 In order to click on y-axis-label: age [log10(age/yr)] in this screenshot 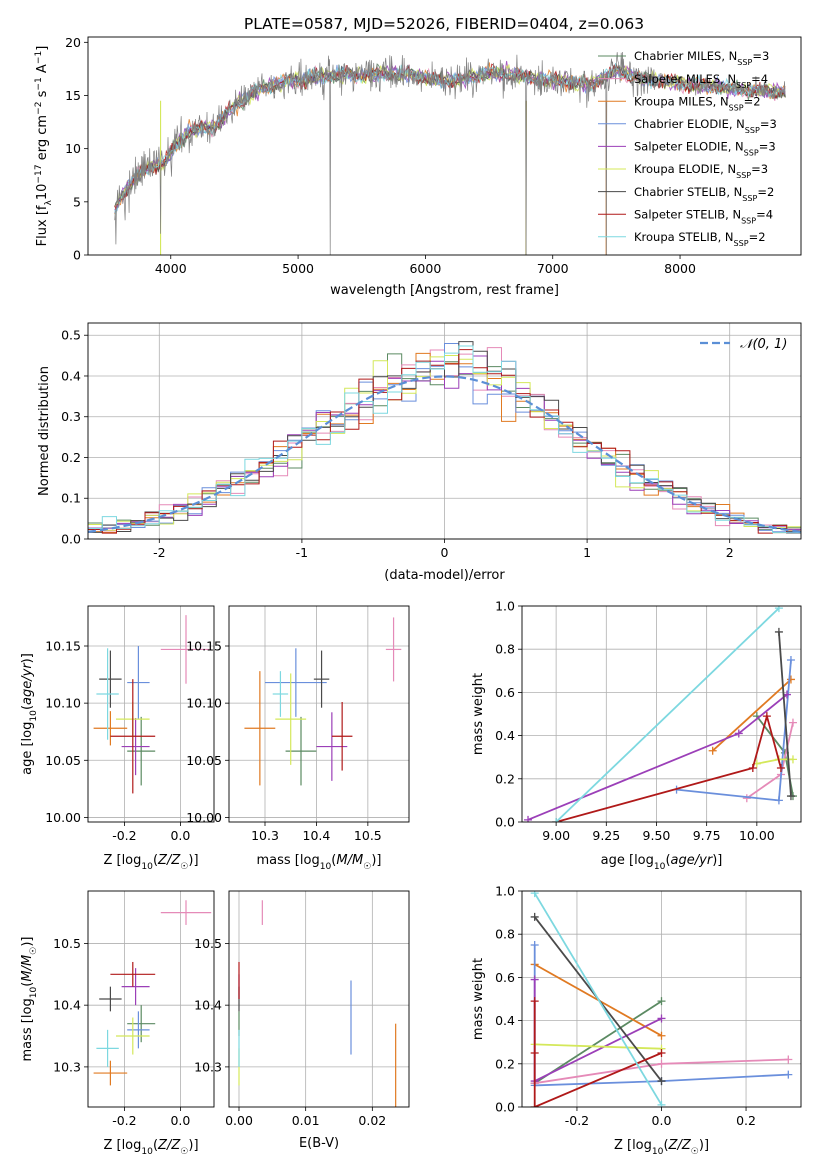, I will do `click(29, 714)`.